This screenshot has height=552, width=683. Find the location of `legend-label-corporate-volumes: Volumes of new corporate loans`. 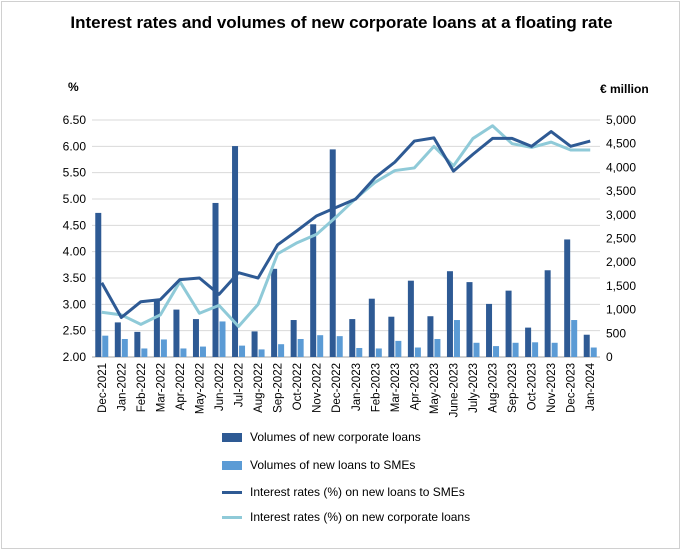

legend-label-corporate-volumes: Volumes of new corporate loans is located at coordinates (335, 437).